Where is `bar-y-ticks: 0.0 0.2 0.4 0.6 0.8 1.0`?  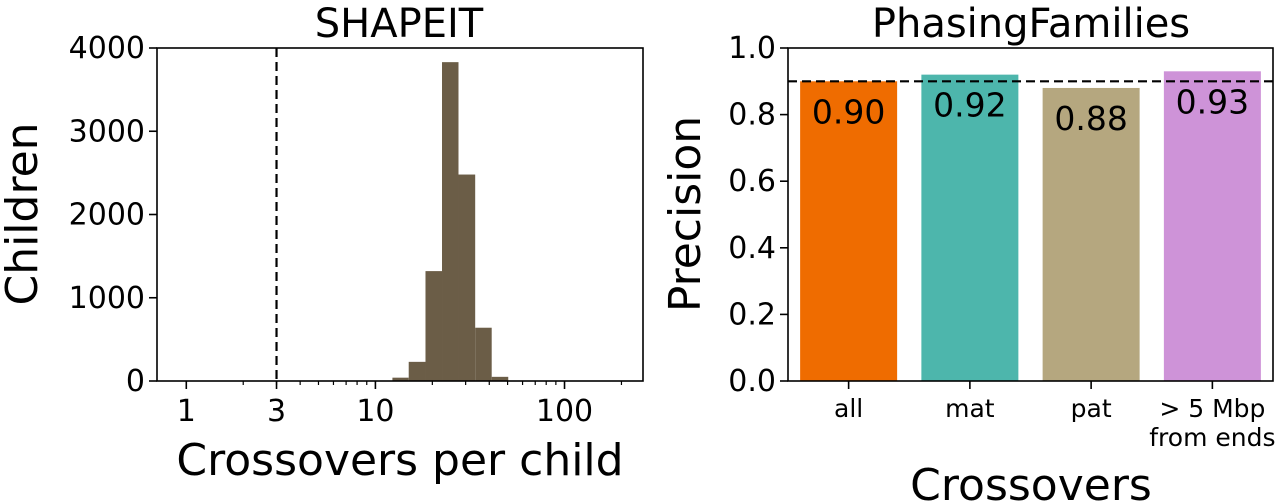 bar-y-ticks: 0.0 0.2 0.4 0.6 0.8 1.0 is located at coordinates (758, 215).